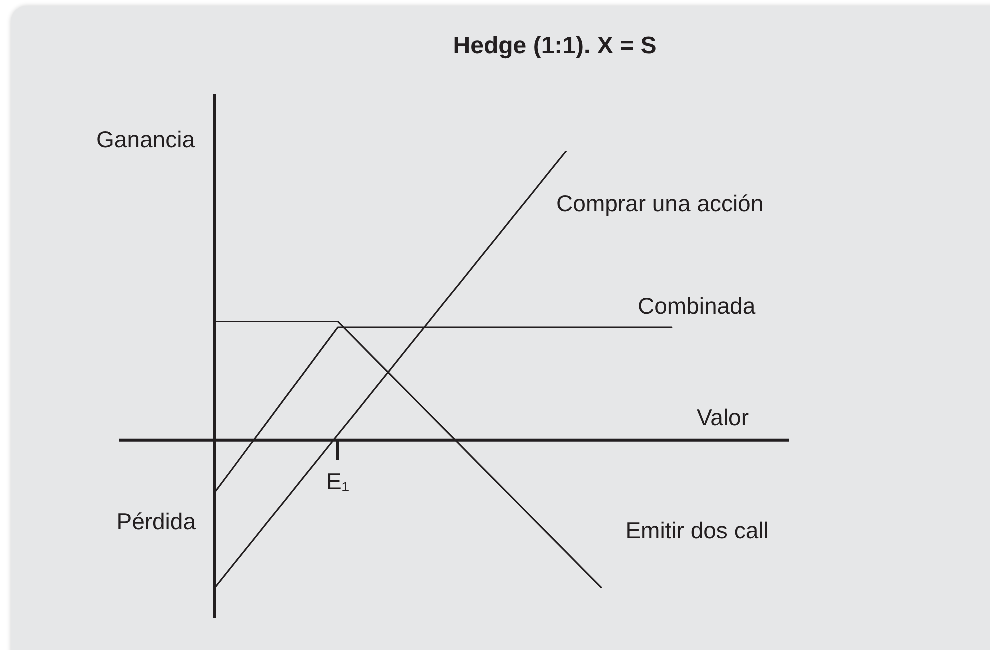 The image size is (990, 650). I want to click on text: Emitir dos call, so click(697, 530).